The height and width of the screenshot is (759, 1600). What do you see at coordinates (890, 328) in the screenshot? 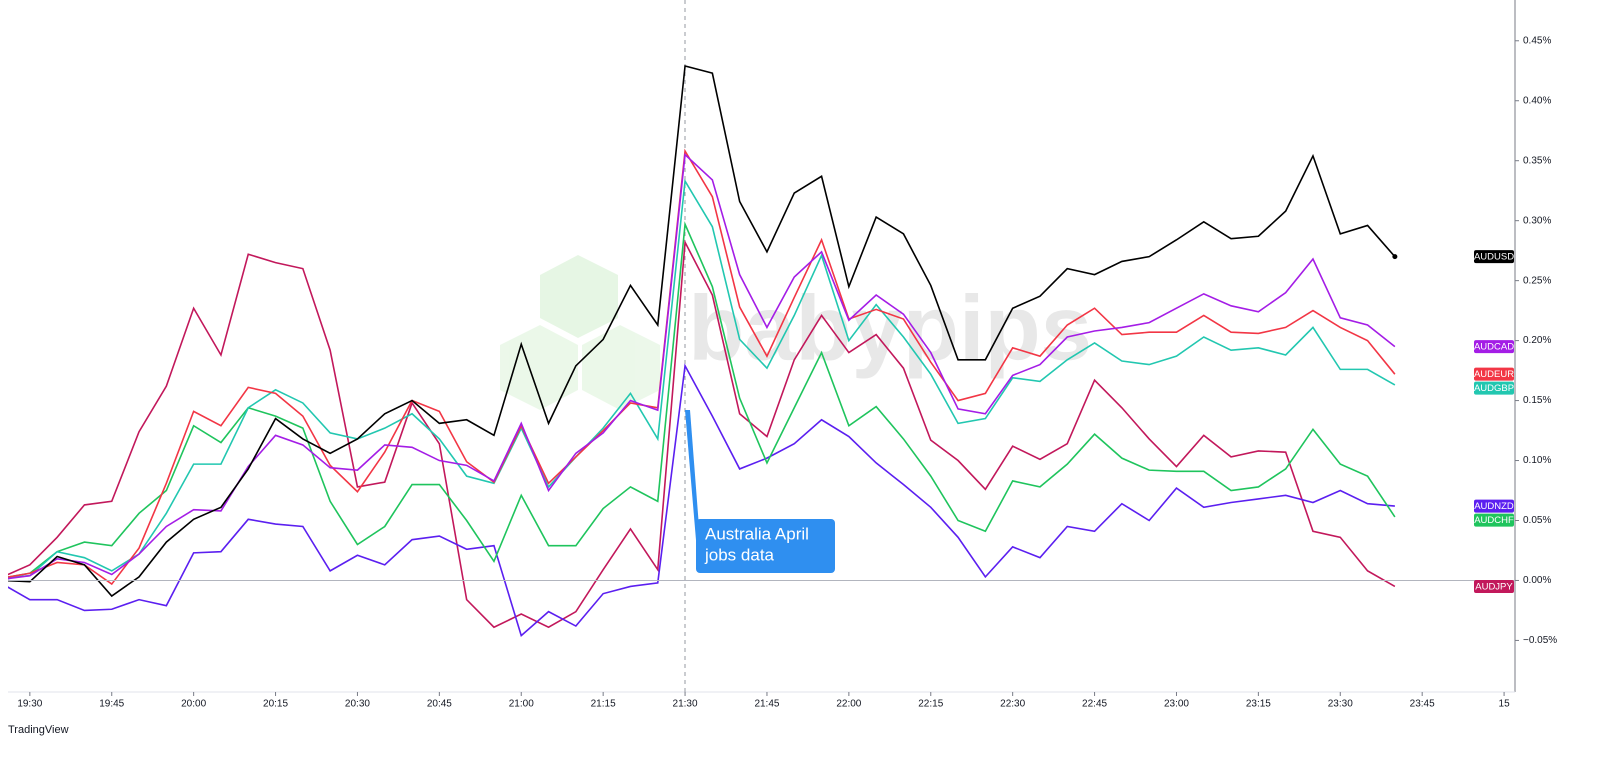
I see `watermark: babypips` at bounding box center [890, 328].